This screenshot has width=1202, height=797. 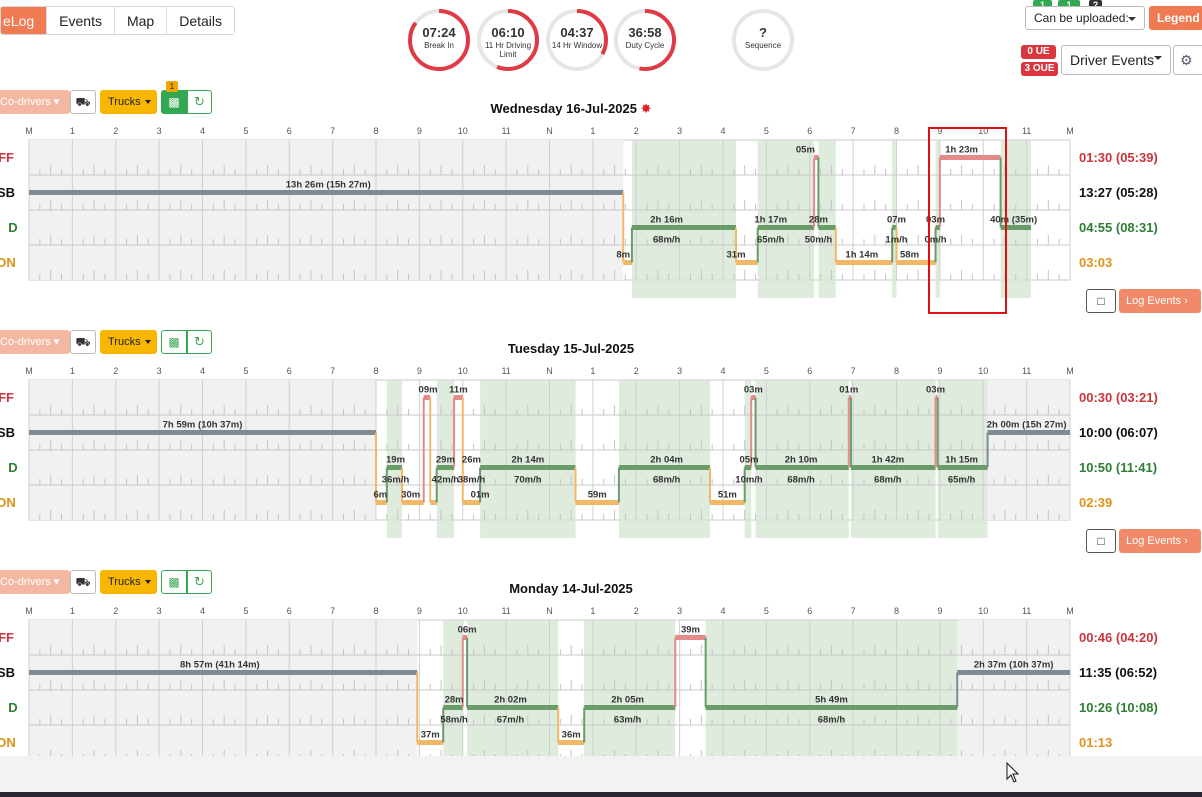 What do you see at coordinates (439, 40) in the screenshot?
I see `gauge-0: 07:24 Break In` at bounding box center [439, 40].